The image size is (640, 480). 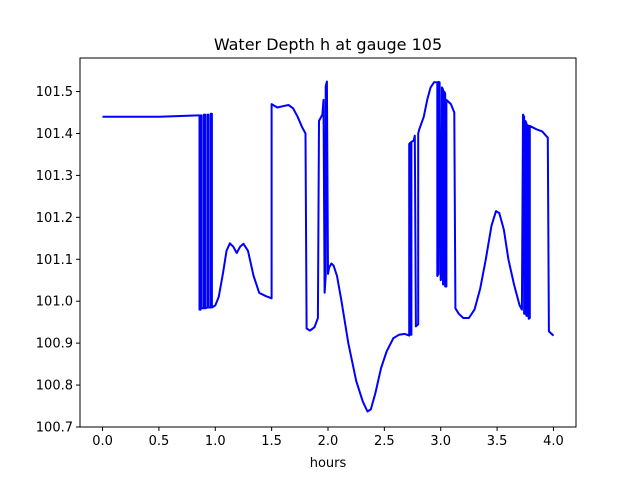 What do you see at coordinates (54, 176) in the screenshot?
I see `y-tick-label: 101.3` at bounding box center [54, 176].